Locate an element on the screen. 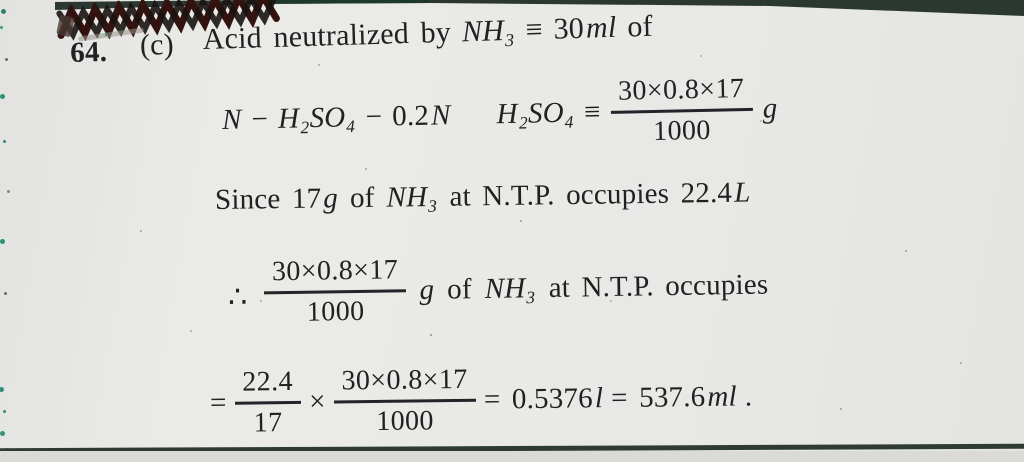 This screenshot has height=462, width=1024. ntp-occupies-text: at N.T.P. occupies is located at coordinates (658, 286).